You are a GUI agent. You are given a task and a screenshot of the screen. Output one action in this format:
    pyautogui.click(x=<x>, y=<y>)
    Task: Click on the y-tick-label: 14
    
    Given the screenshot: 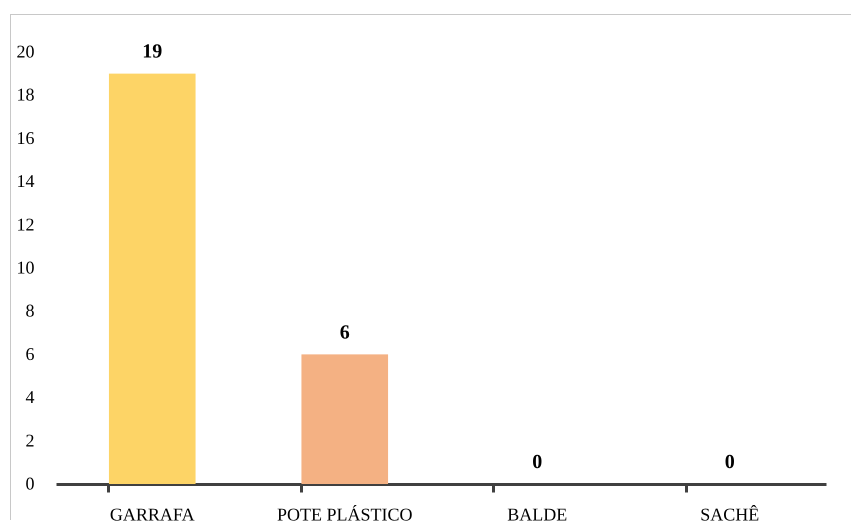 What is the action you would take?
    pyautogui.click(x=25, y=181)
    